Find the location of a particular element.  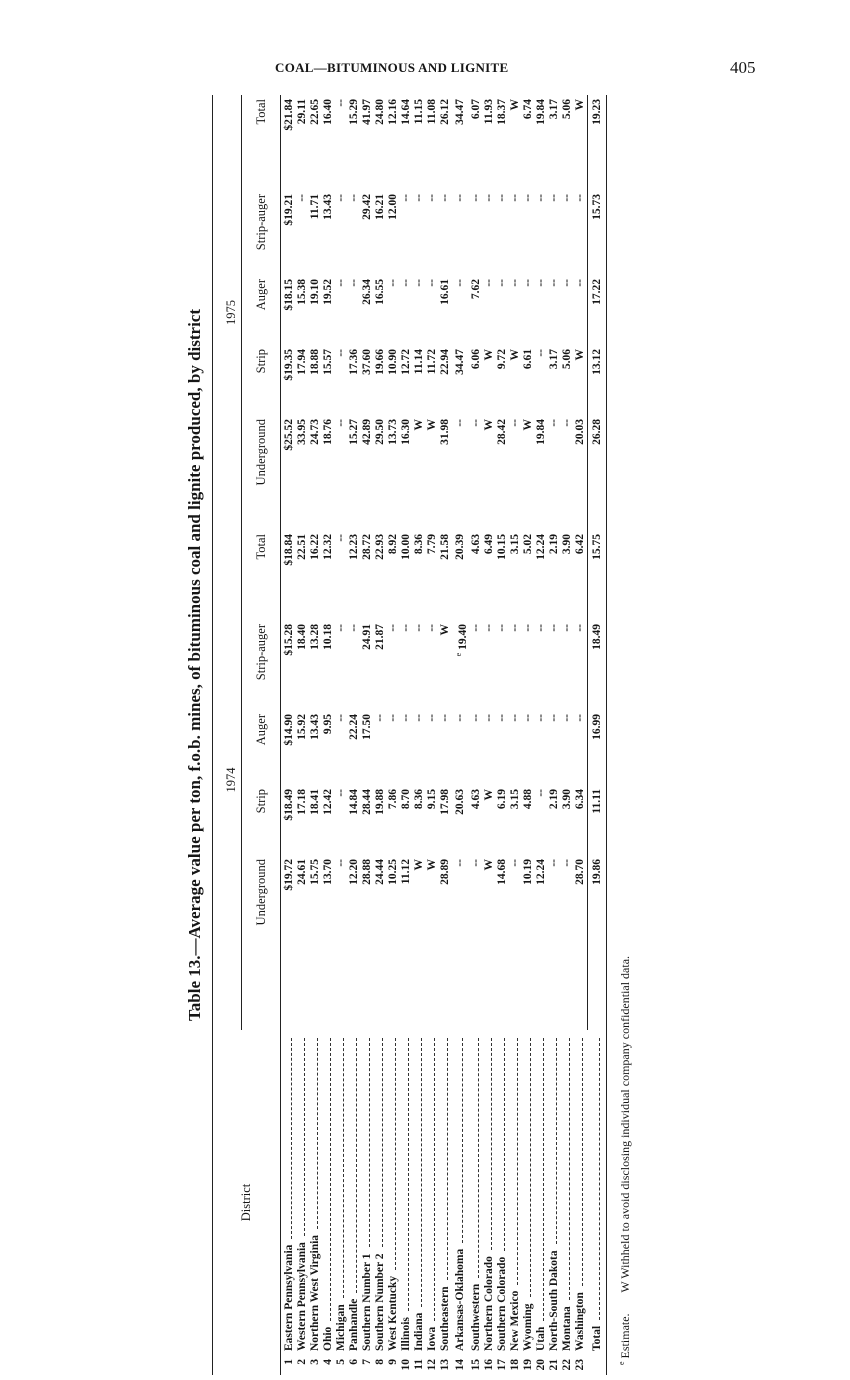

value-1974-auger: 15.92 is located at coordinates (302, 727).